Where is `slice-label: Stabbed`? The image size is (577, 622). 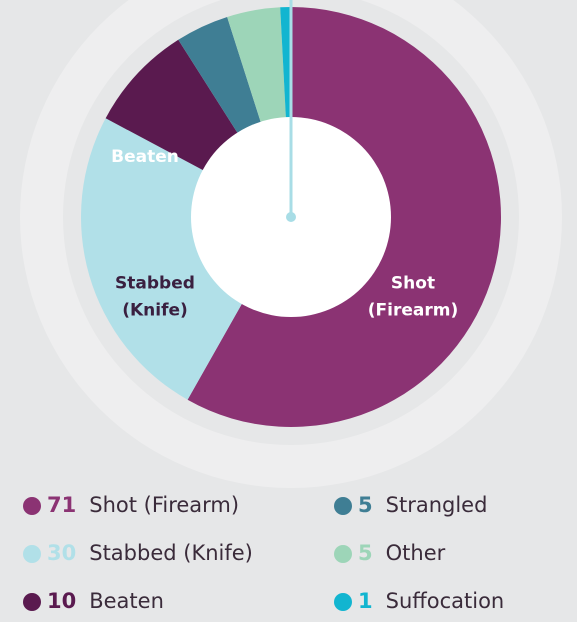
slice-label: Stabbed is located at coordinates (155, 284).